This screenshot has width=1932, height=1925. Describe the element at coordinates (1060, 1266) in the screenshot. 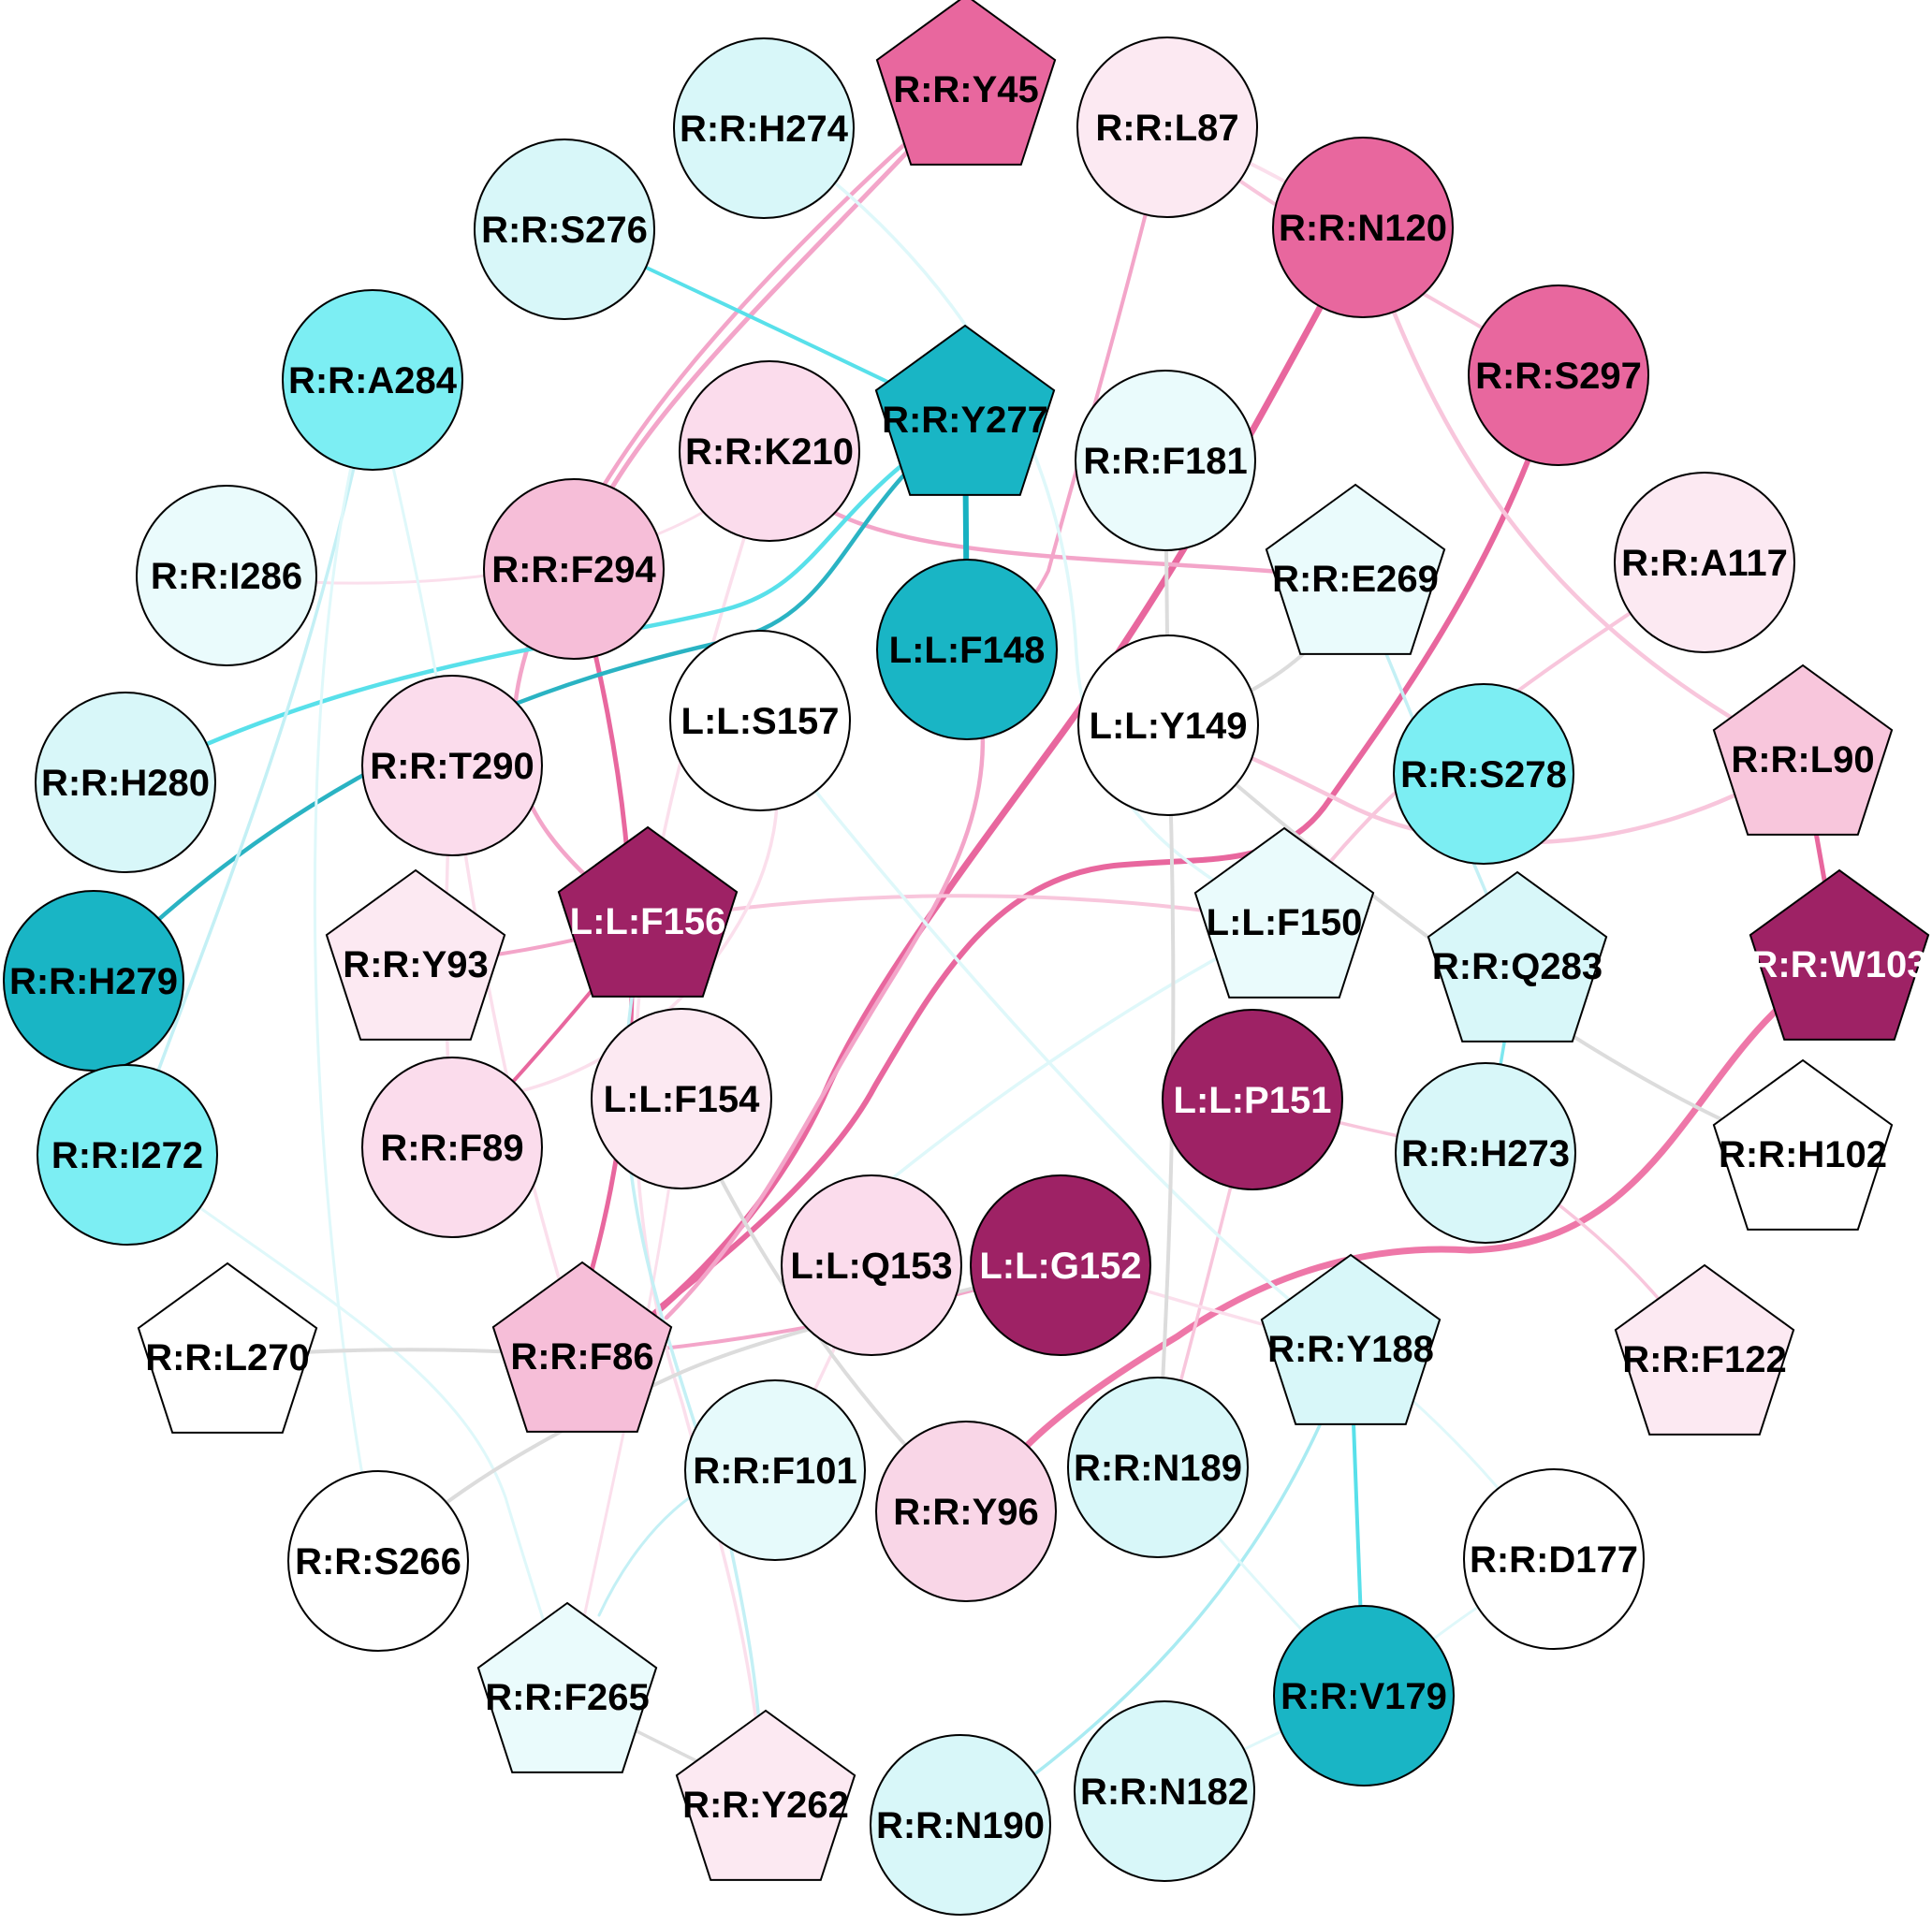

I see `svg-text: L:L:G152` at that location.